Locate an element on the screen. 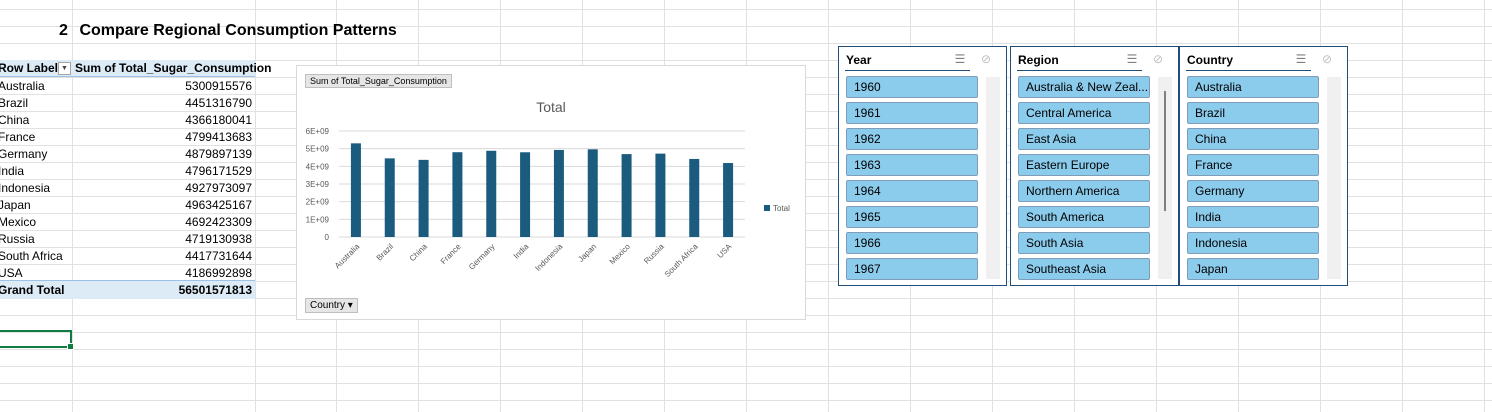  slicer-item: 1966 is located at coordinates (912, 243).